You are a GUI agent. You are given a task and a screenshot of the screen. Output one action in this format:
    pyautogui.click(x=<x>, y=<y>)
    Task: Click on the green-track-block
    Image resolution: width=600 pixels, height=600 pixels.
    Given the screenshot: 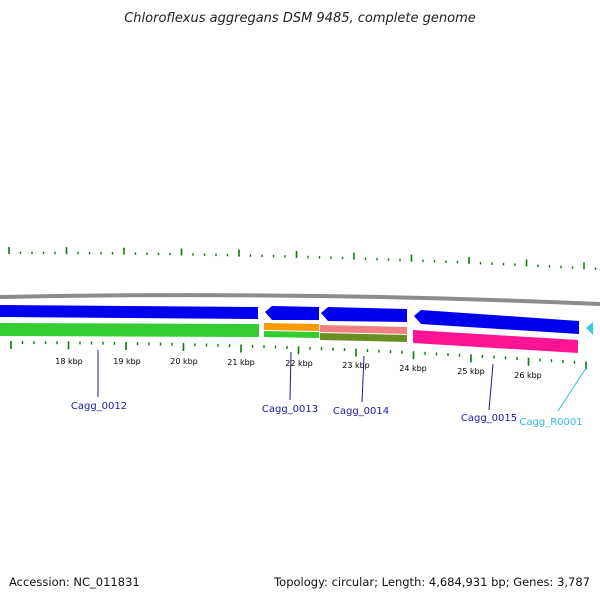 What is the action you would take?
    pyautogui.click(x=129, y=330)
    